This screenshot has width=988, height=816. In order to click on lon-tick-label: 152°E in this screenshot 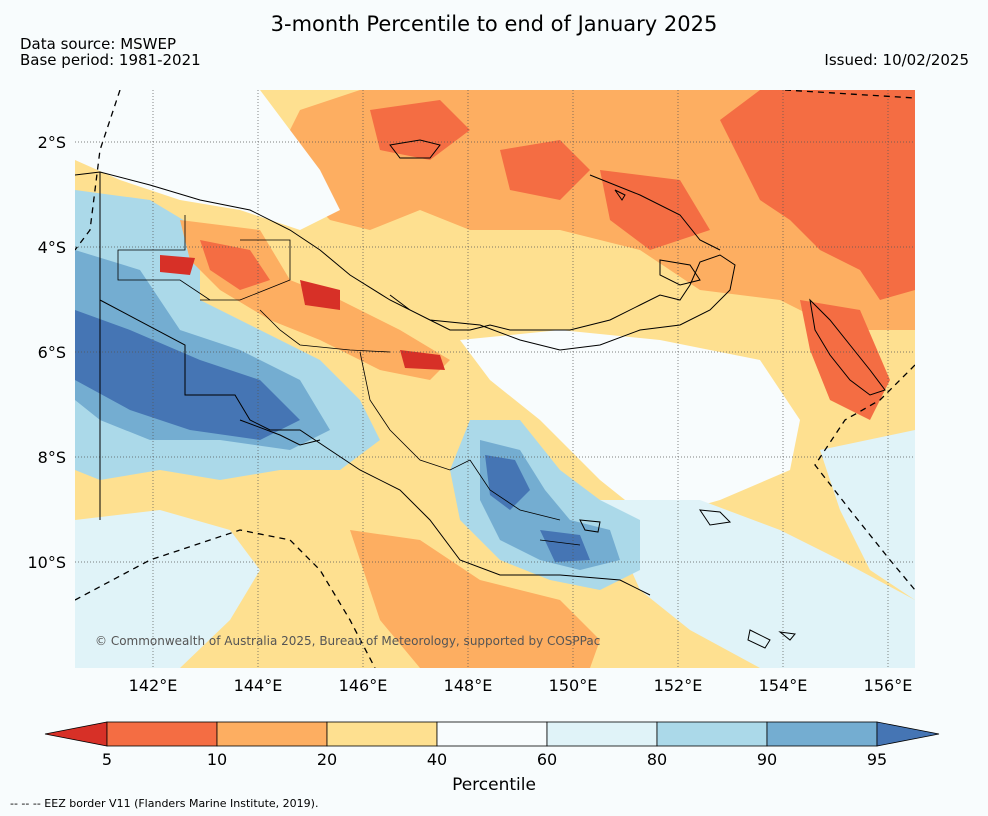, I will do `click(678, 685)`.